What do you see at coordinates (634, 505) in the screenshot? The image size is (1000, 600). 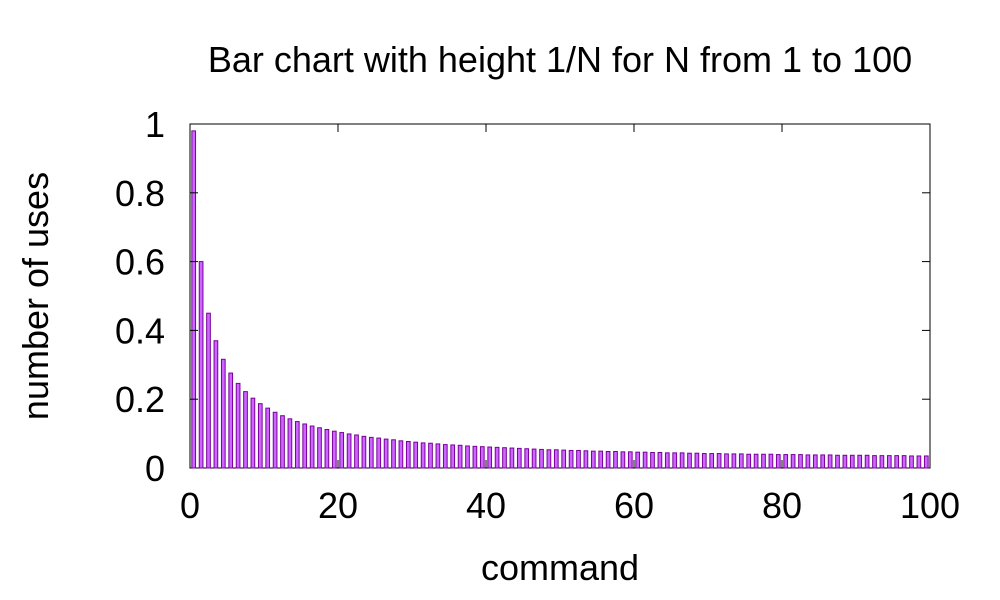 I see `x-tick-label: 60` at bounding box center [634, 505].